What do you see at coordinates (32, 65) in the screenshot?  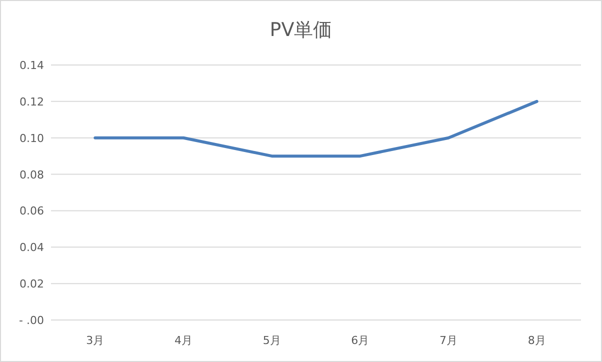 I see `y-tick-label: 0.14` at bounding box center [32, 65].